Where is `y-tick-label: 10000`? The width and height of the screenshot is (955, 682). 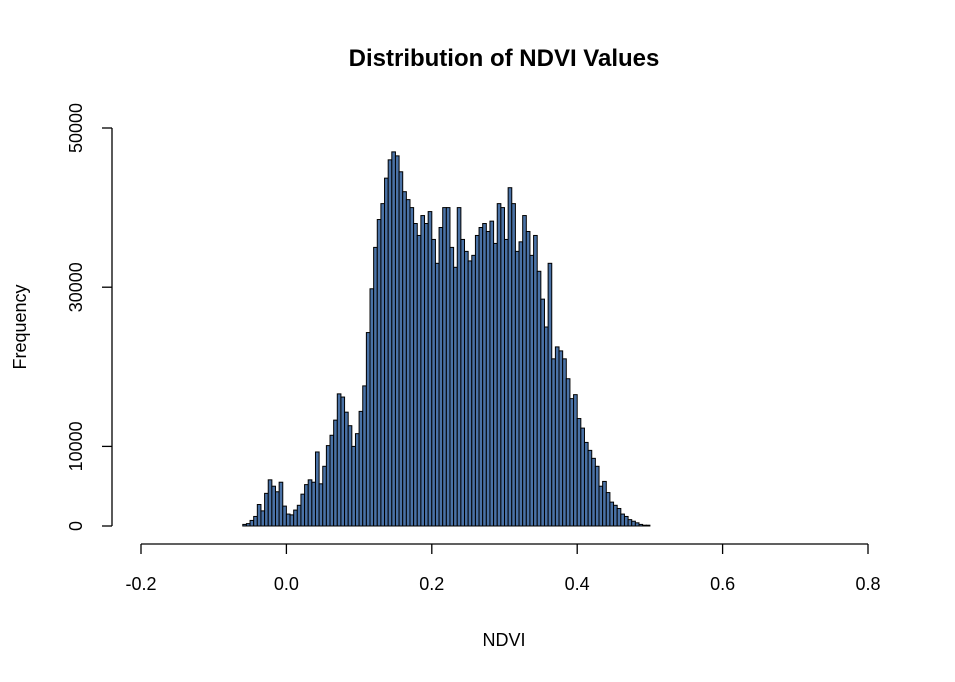 y-tick-label: 10000 is located at coordinates (76, 446).